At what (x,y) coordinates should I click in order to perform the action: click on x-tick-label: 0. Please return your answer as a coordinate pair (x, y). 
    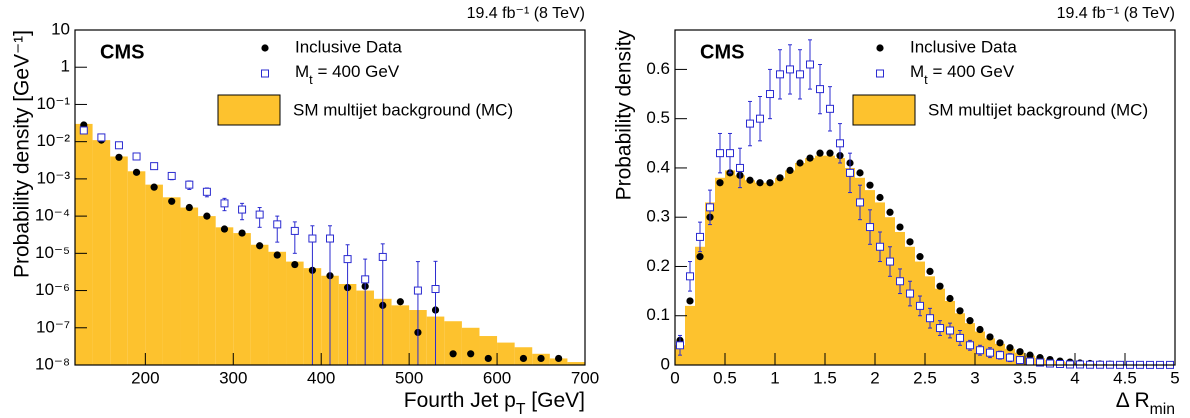
    Looking at the image, I should click on (674, 377).